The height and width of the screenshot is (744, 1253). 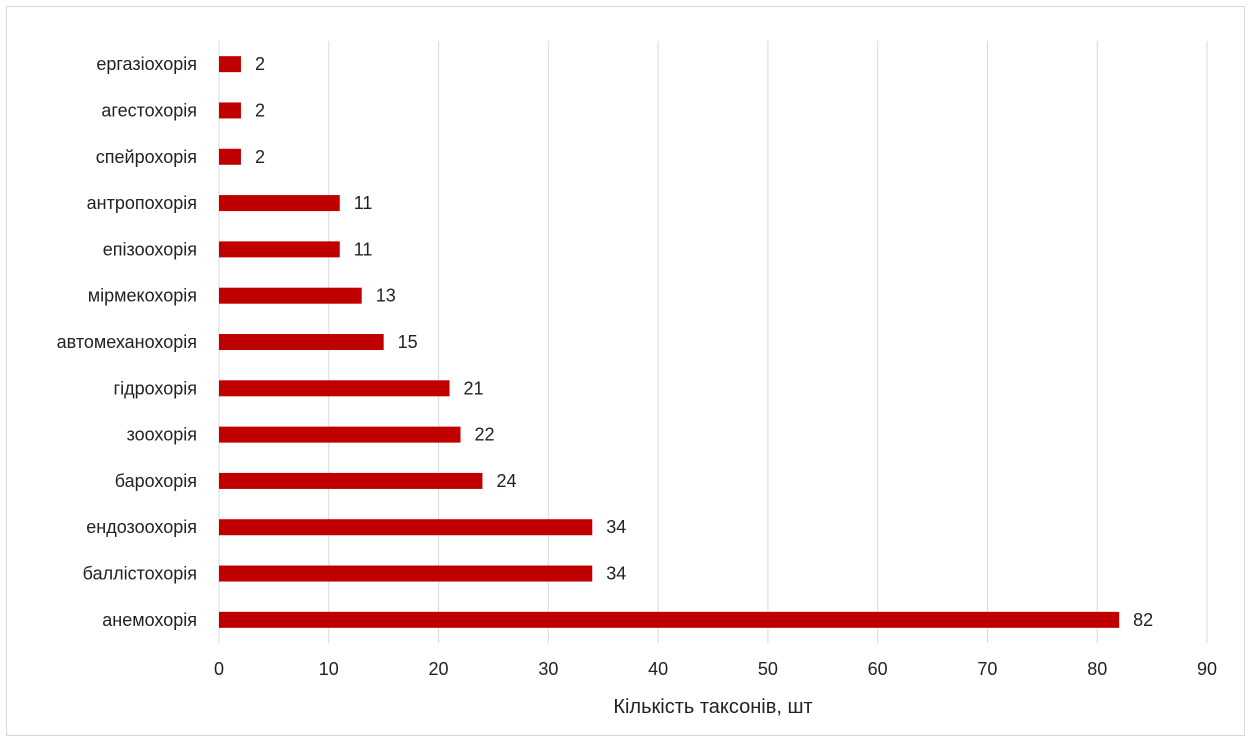 I want to click on category-label: баллістохорія, so click(x=140, y=574).